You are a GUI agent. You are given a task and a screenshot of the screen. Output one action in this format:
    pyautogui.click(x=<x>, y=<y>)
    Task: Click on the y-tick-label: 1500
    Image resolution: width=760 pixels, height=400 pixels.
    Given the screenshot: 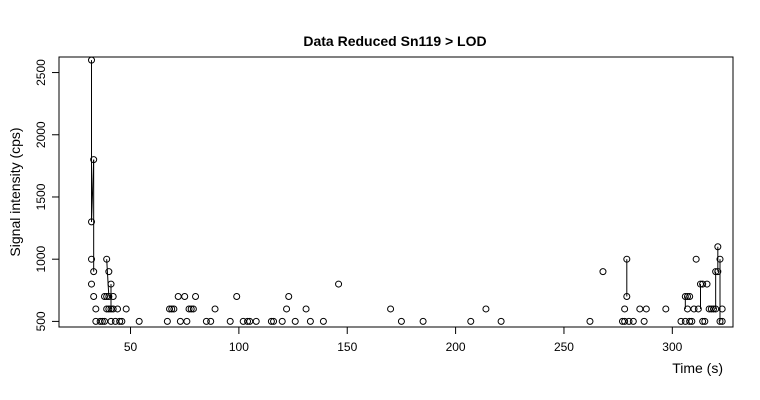 What is the action you would take?
    pyautogui.click(x=41, y=196)
    